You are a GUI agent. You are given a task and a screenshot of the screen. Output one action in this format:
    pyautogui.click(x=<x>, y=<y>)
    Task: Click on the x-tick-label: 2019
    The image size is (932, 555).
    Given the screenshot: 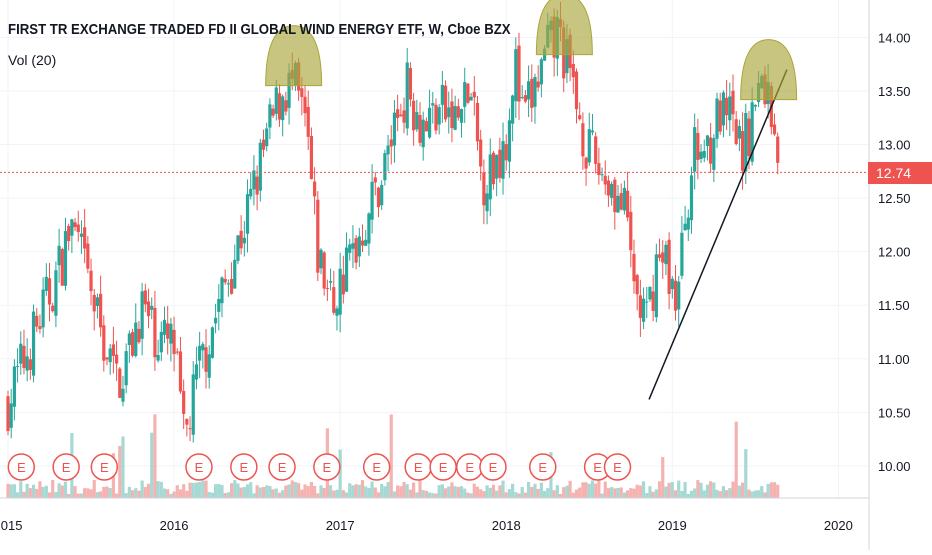 What is the action you would take?
    pyautogui.click(x=672, y=525)
    